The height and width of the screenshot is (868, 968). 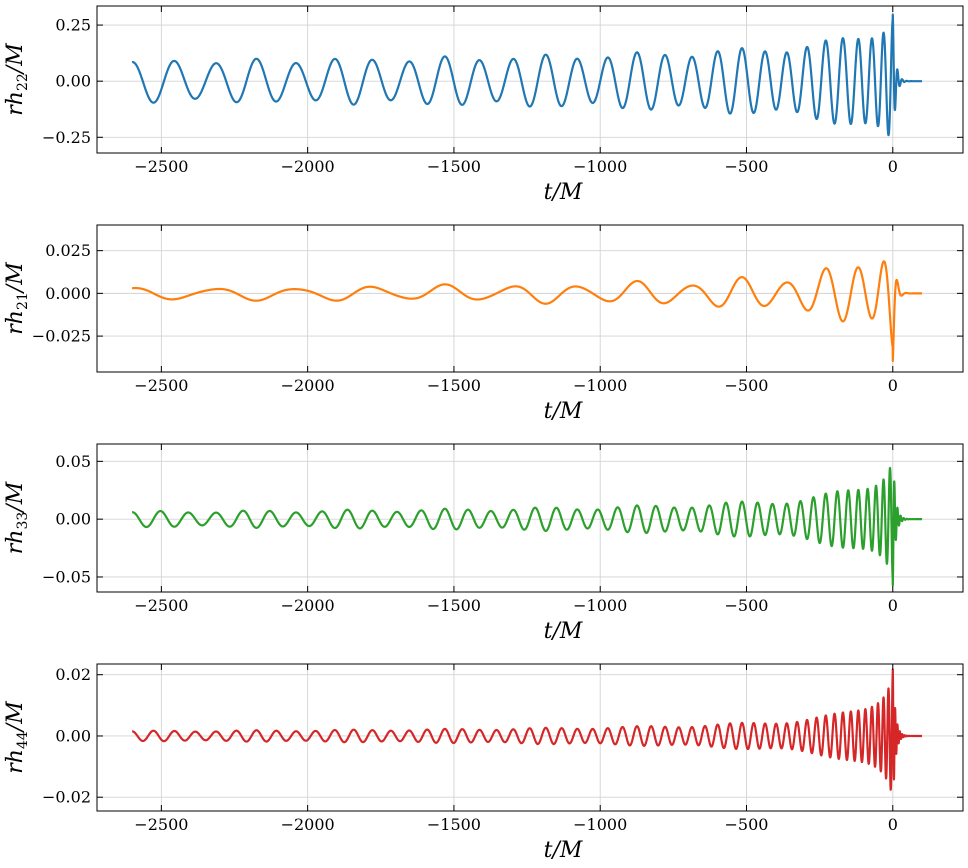 What do you see at coordinates (73, 25) in the screenshot?
I see `y-tick-label: 0.25` at bounding box center [73, 25].